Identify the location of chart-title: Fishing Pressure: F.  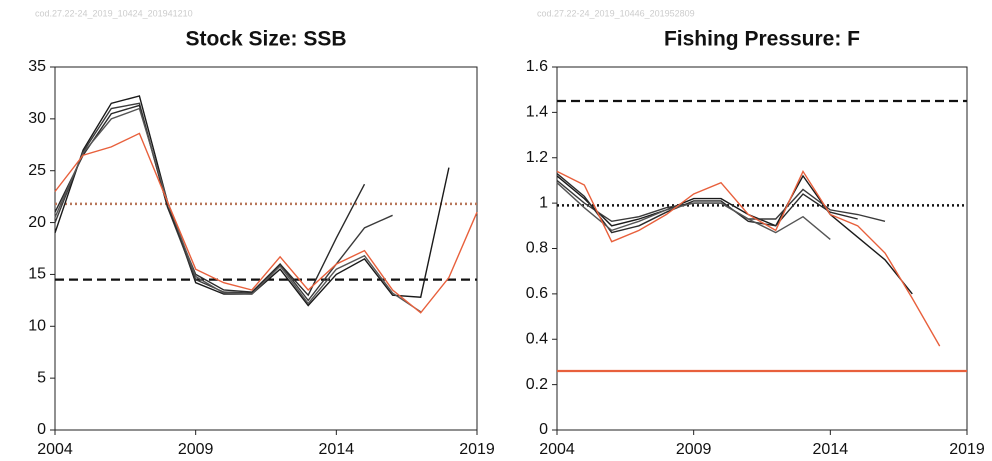
(762, 39).